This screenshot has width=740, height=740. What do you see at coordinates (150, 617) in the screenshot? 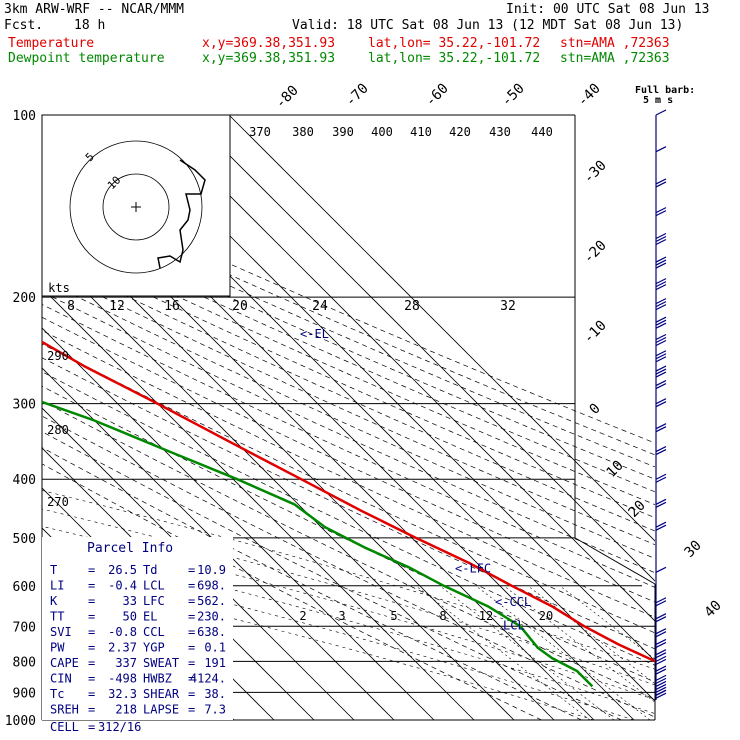
I see `parcel-key: EL` at bounding box center [150, 617].